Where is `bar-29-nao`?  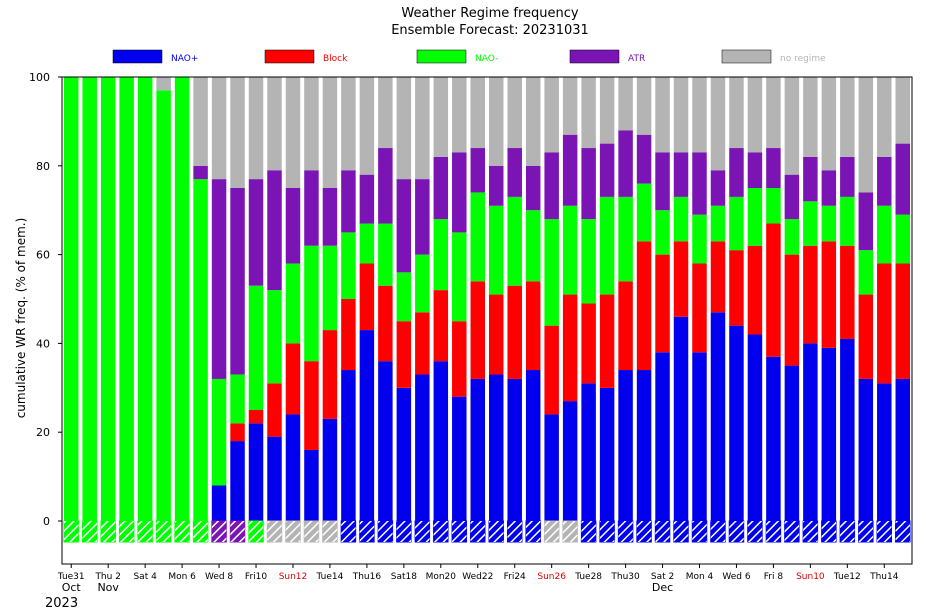 bar-29-nao is located at coordinates (607, 454).